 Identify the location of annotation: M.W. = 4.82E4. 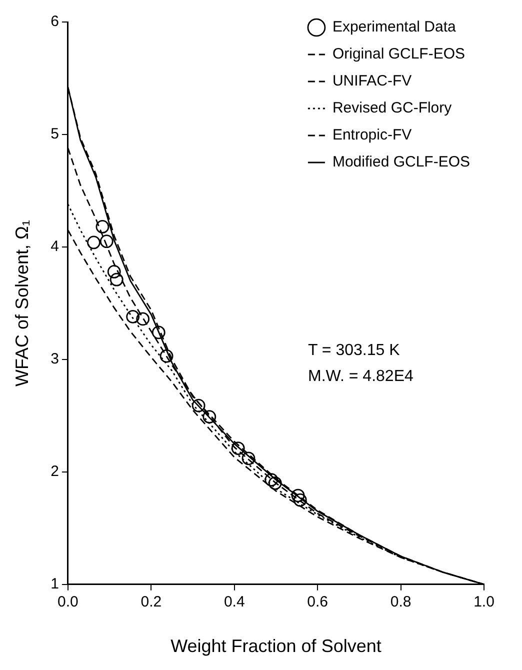
(361, 377).